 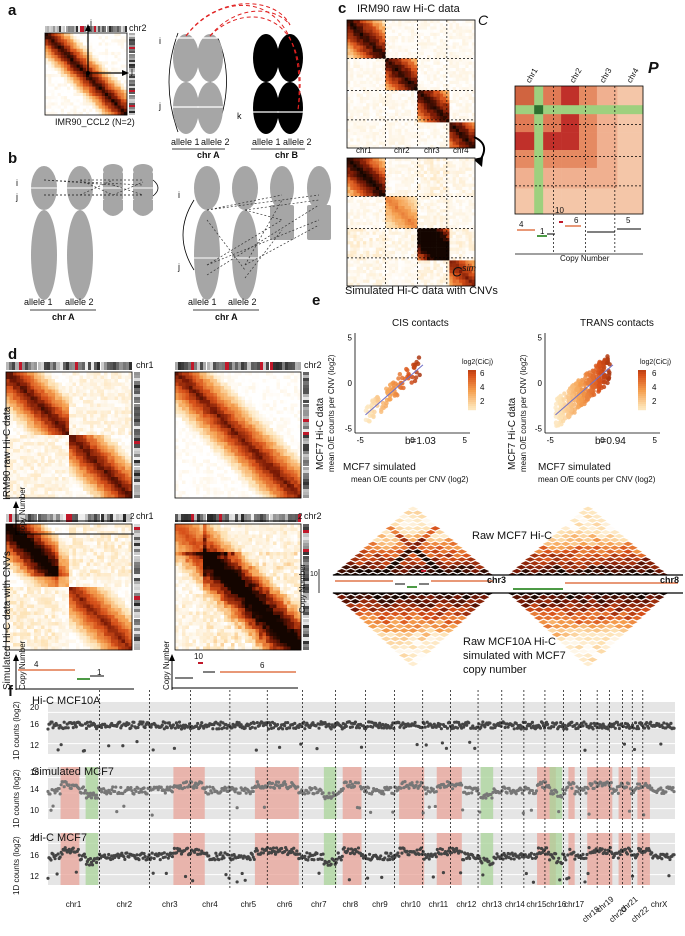 What do you see at coordinates (461, 150) in the screenshot?
I see `panel-c-chr4: chr4` at bounding box center [461, 150].